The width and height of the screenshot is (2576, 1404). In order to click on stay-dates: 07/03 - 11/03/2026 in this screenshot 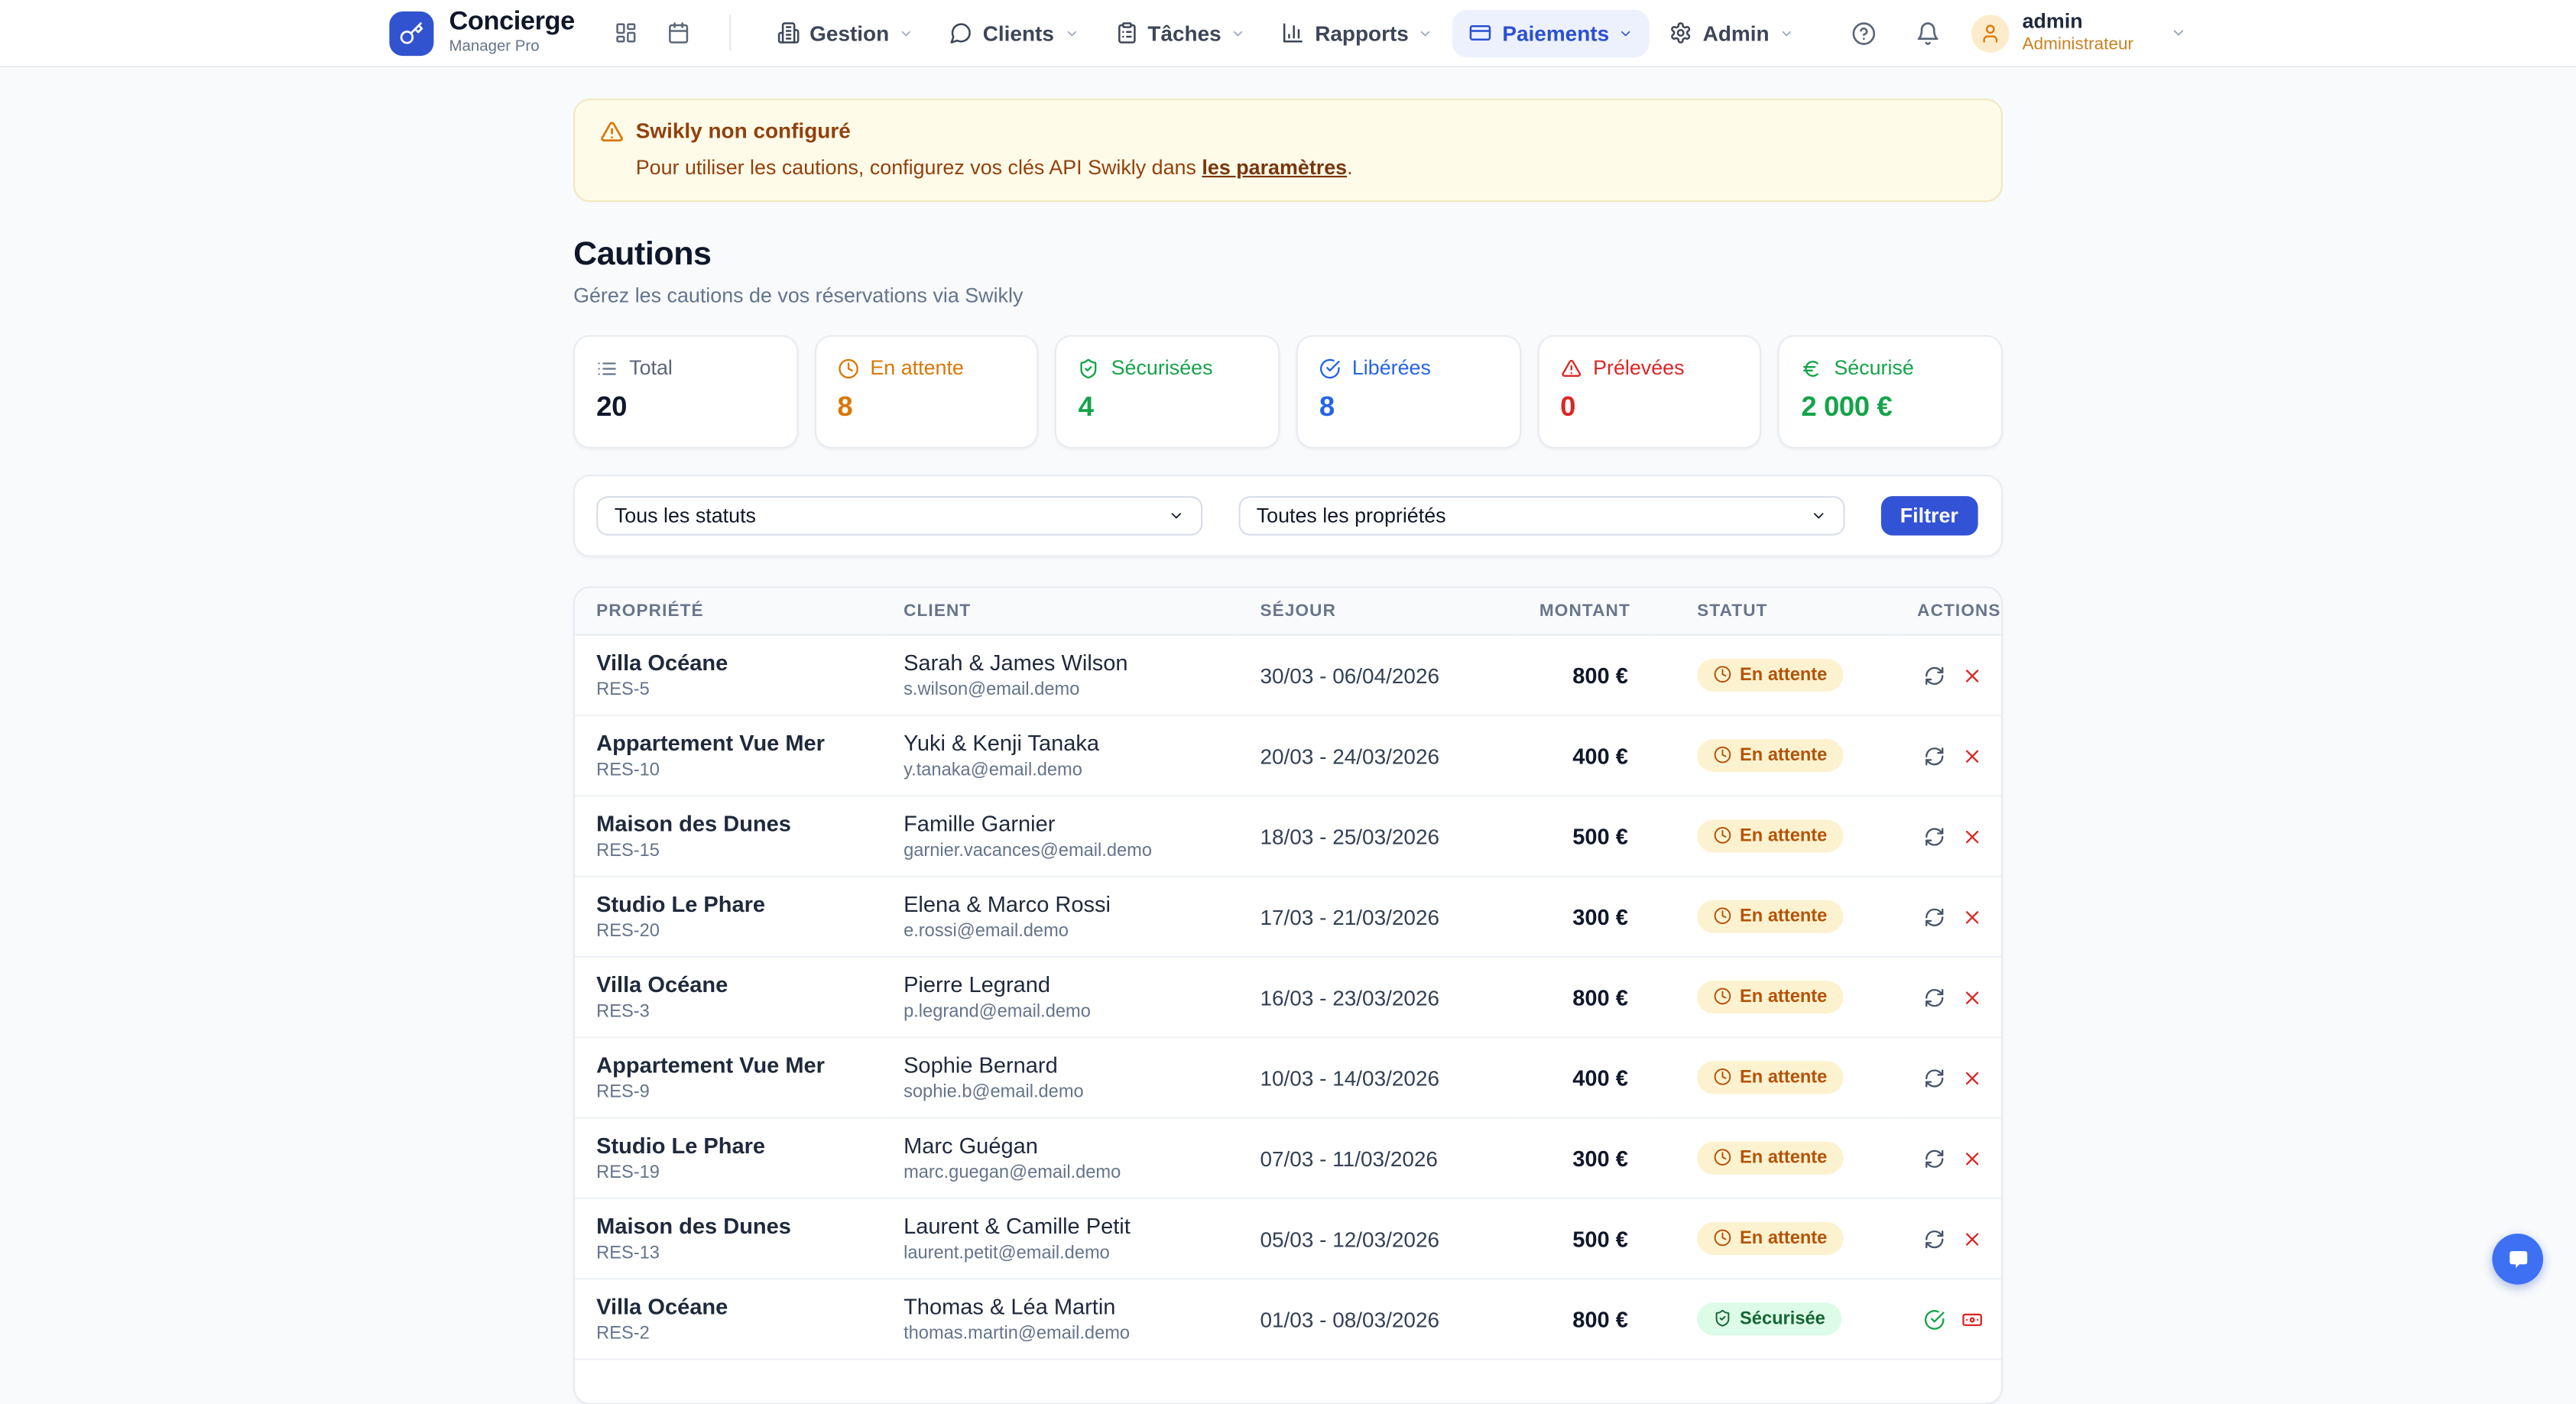, I will do `click(1349, 1158)`.